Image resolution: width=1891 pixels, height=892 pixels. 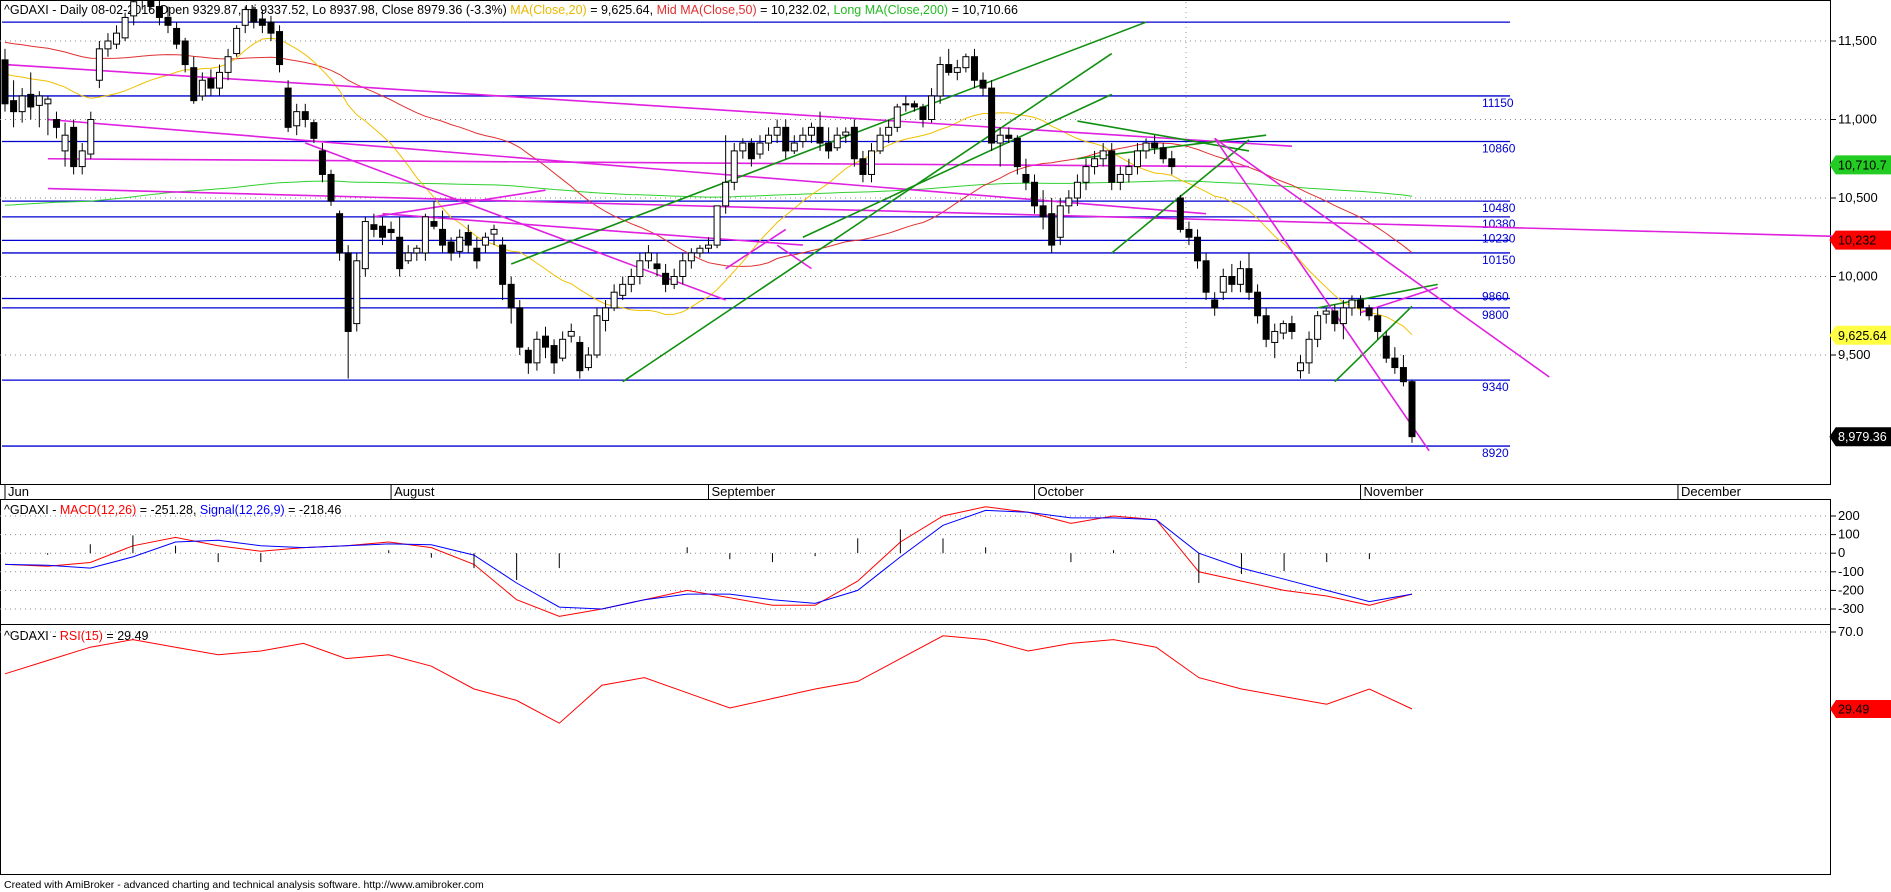 I want to click on month-label: November, so click(x=1394, y=491).